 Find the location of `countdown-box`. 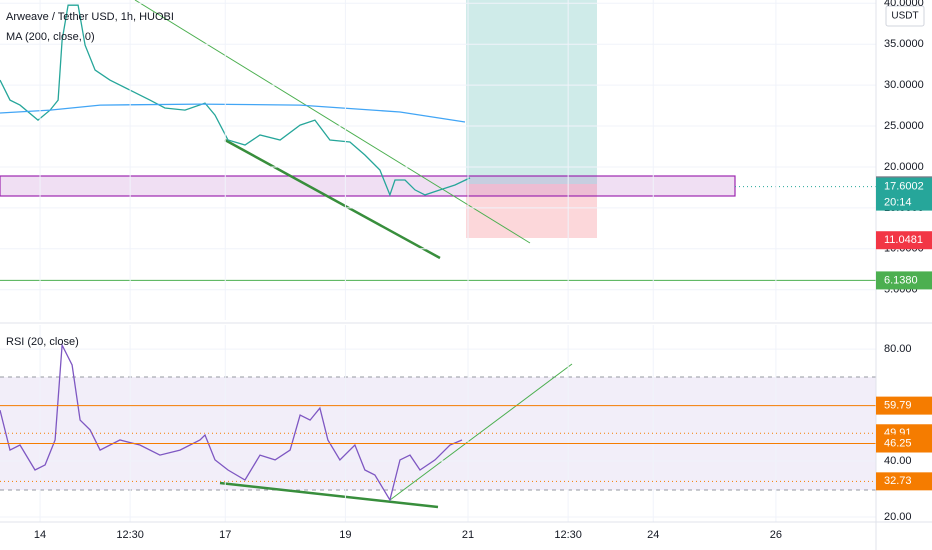

countdown-box is located at coordinates (904, 202).